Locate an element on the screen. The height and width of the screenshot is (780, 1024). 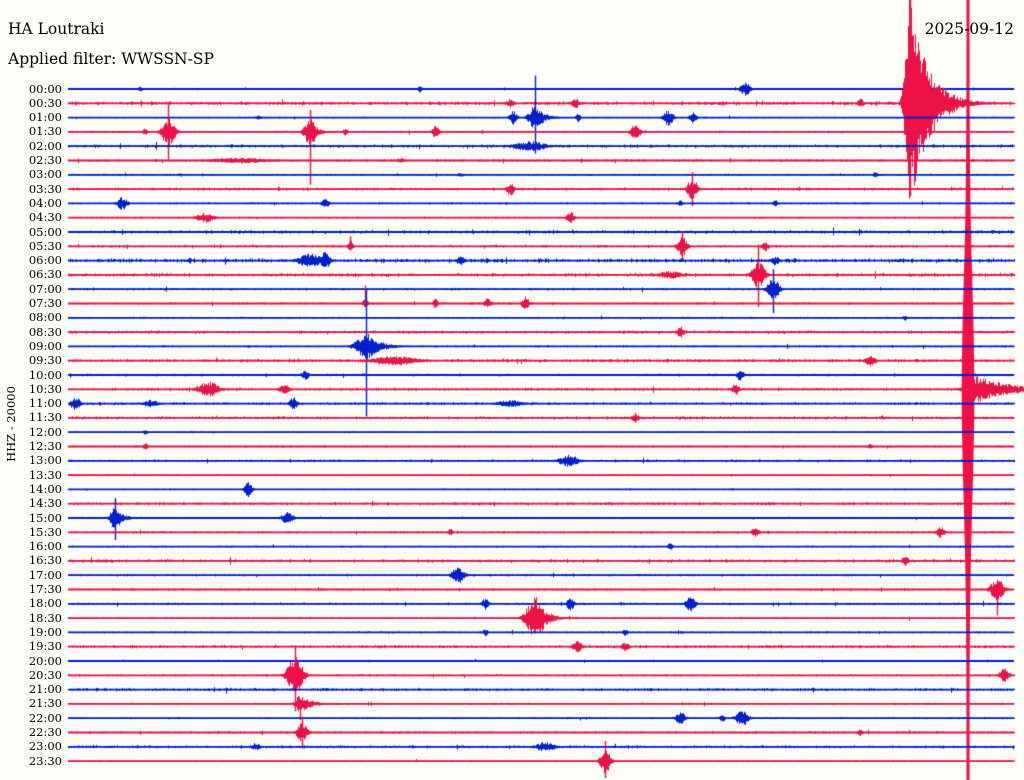
time-label: 22:30 is located at coordinates (45, 732).